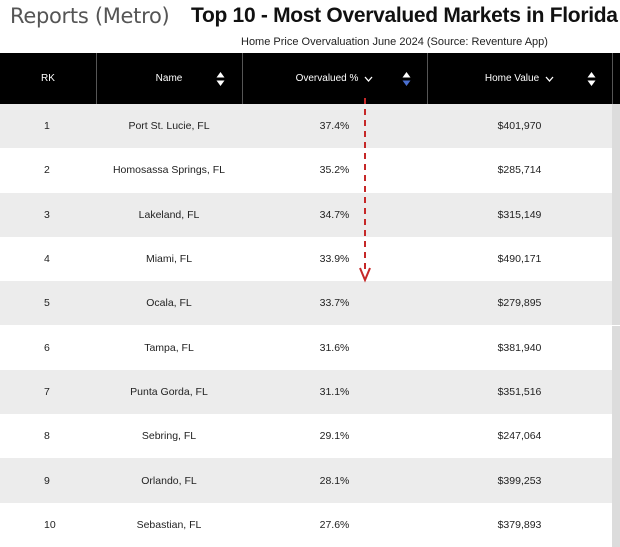  I want to click on overvalued-cell: 37.4%, so click(334, 126).